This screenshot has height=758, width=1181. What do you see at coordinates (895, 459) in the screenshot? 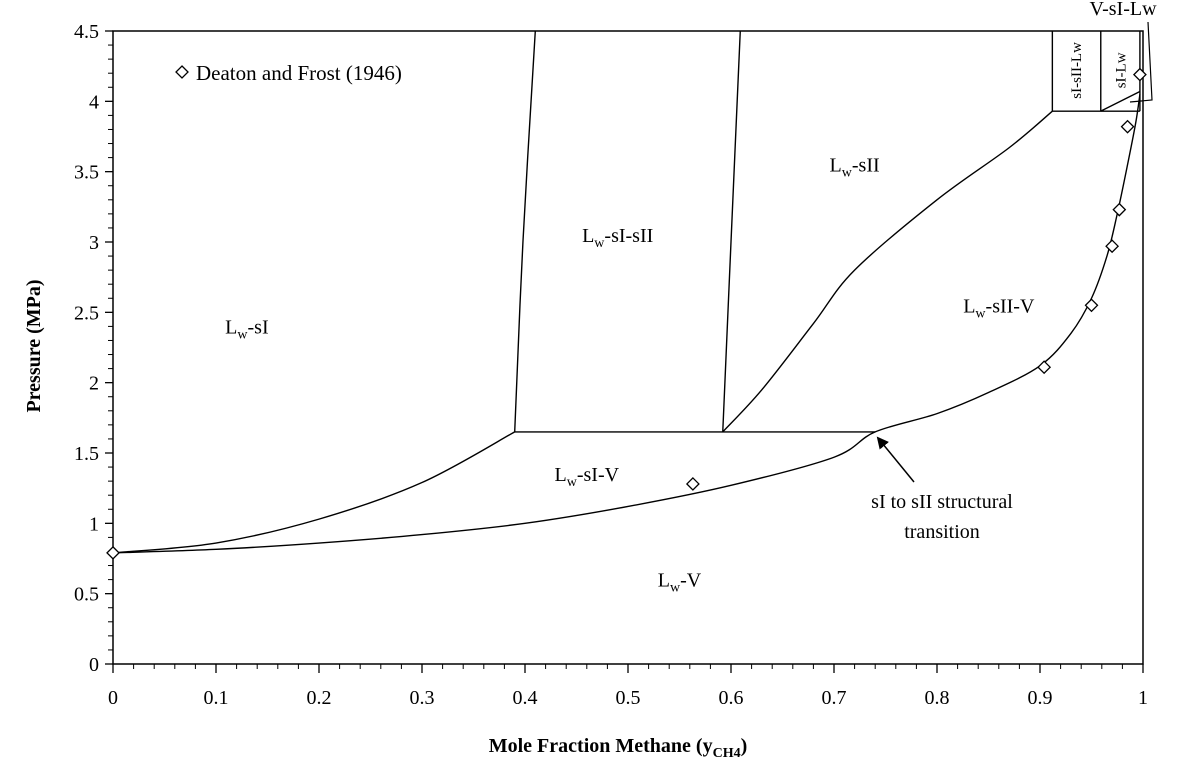
I see `transition-arrow` at bounding box center [895, 459].